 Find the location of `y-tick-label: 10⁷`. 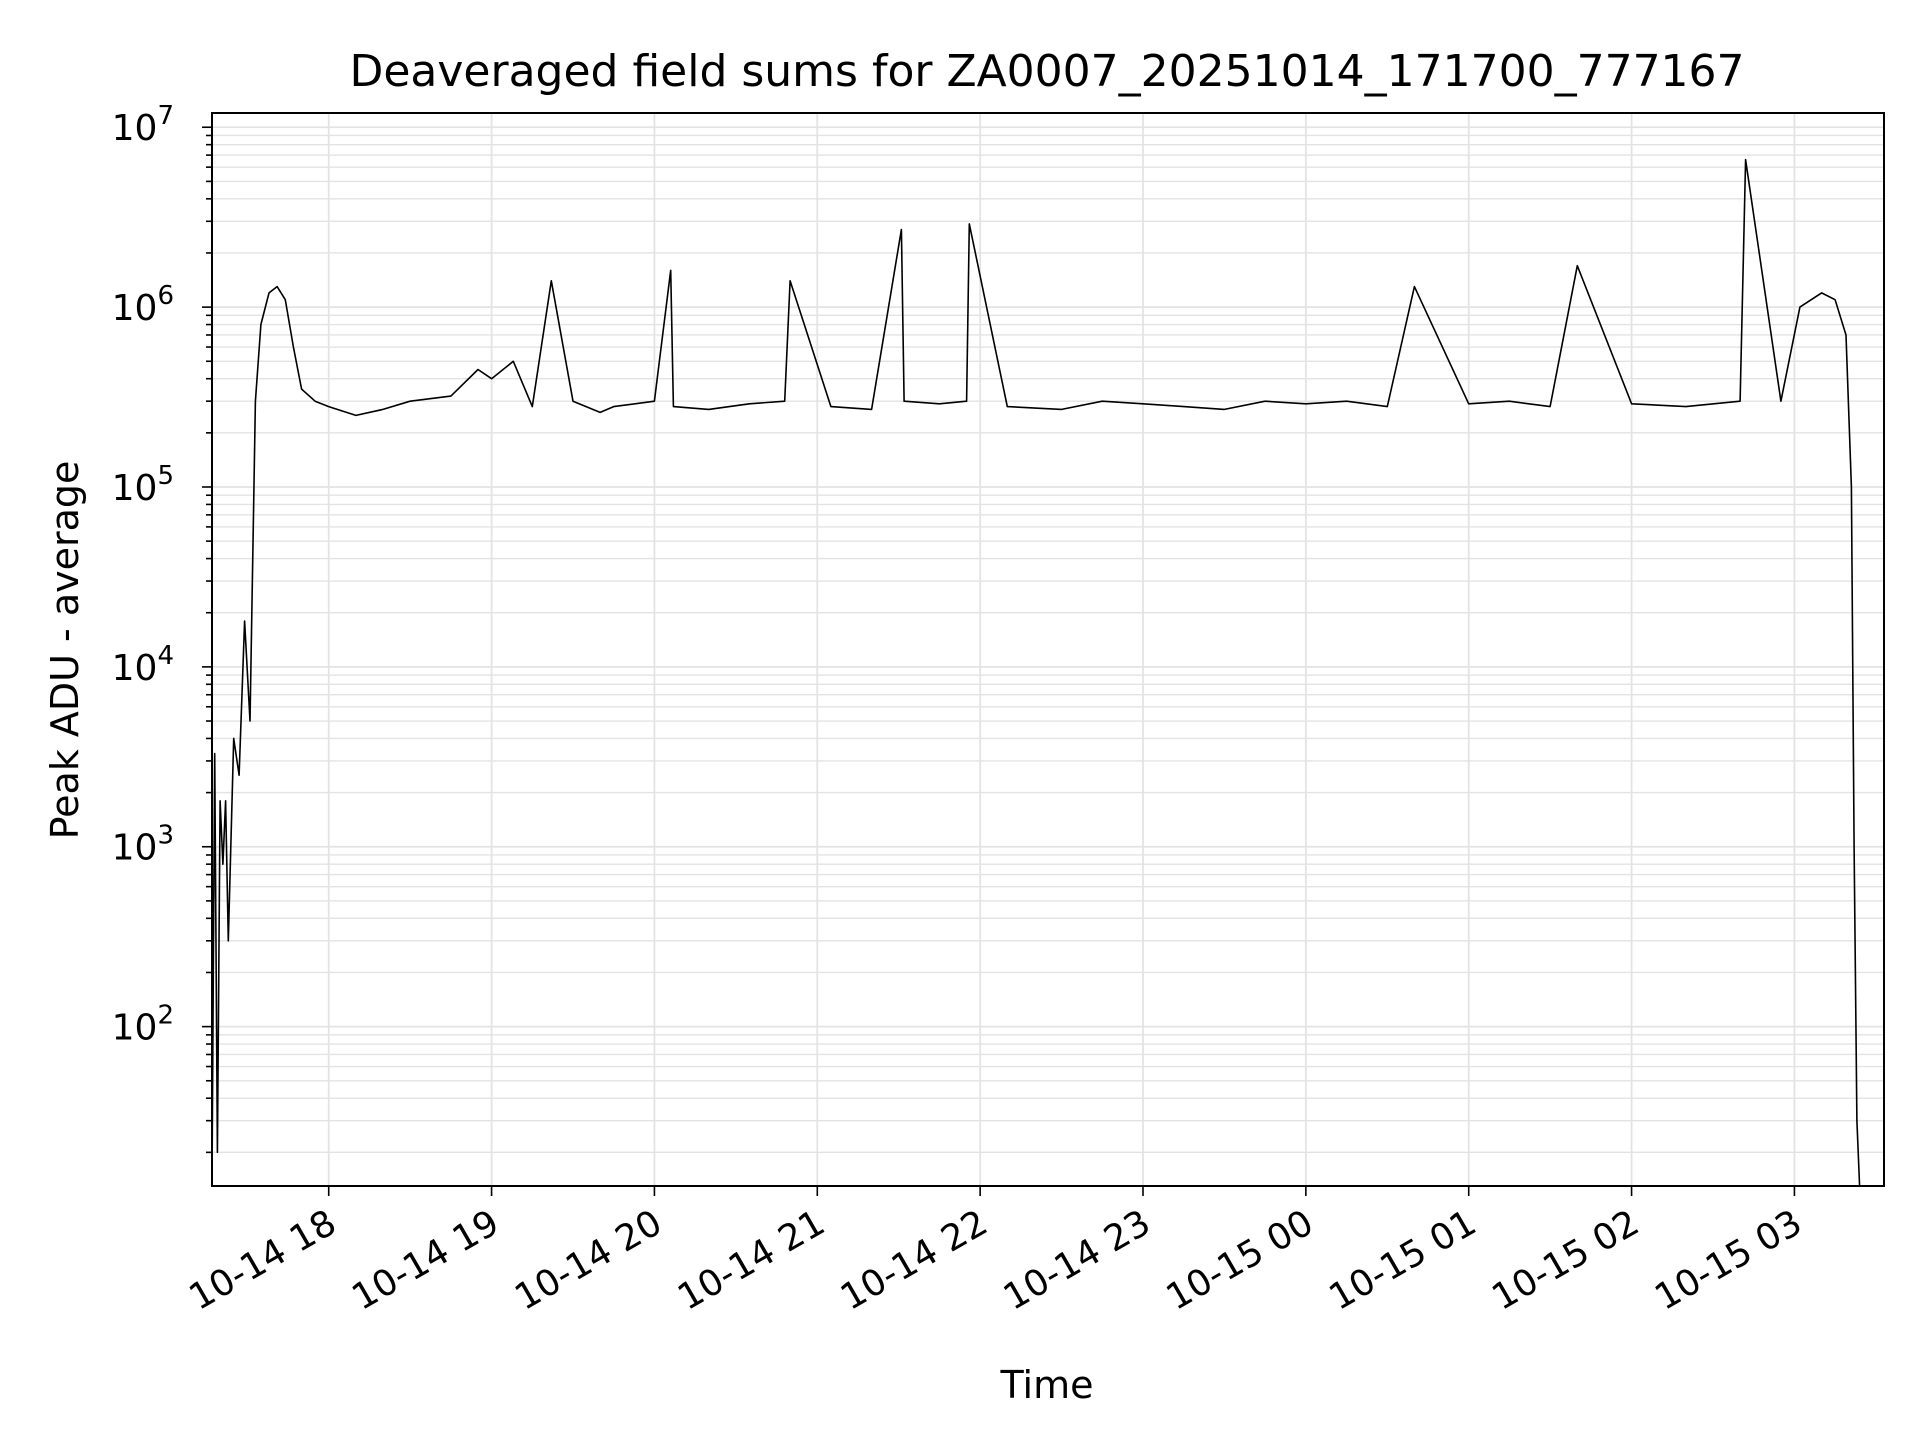

y-tick-label: 10⁷ is located at coordinates (143, 125).